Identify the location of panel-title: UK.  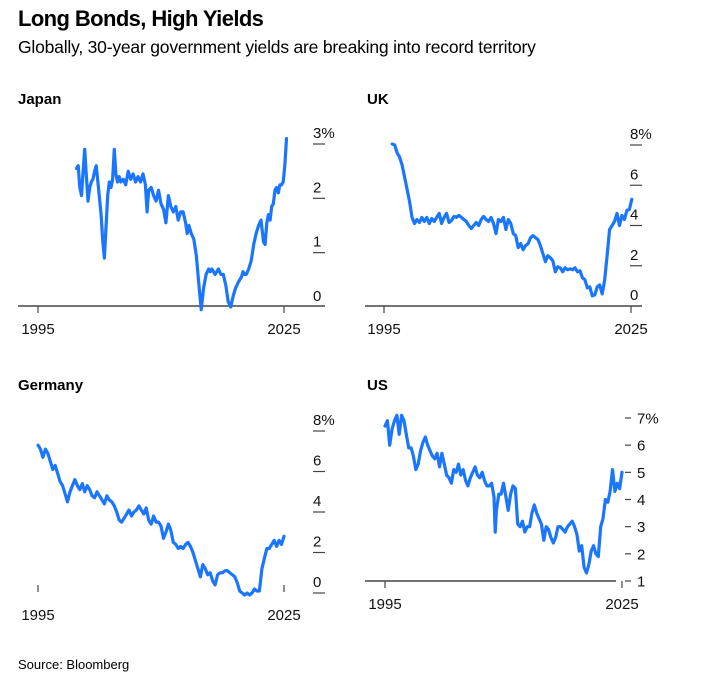
(378, 99).